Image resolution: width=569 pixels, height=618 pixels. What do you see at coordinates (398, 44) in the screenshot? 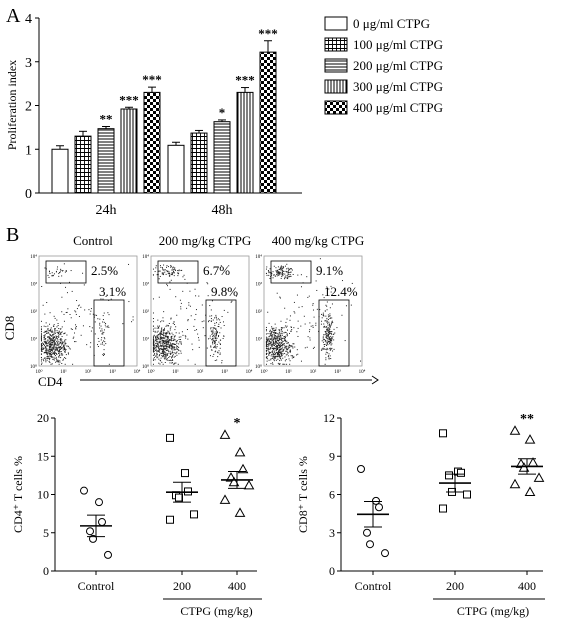
I see `legend-label: 100 μg/ml CTPG` at bounding box center [398, 44].